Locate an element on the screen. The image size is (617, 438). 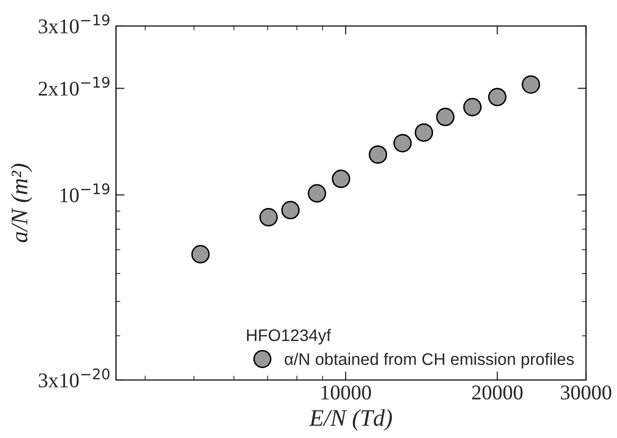
x-tick-label: 20000 is located at coordinates (497, 392).